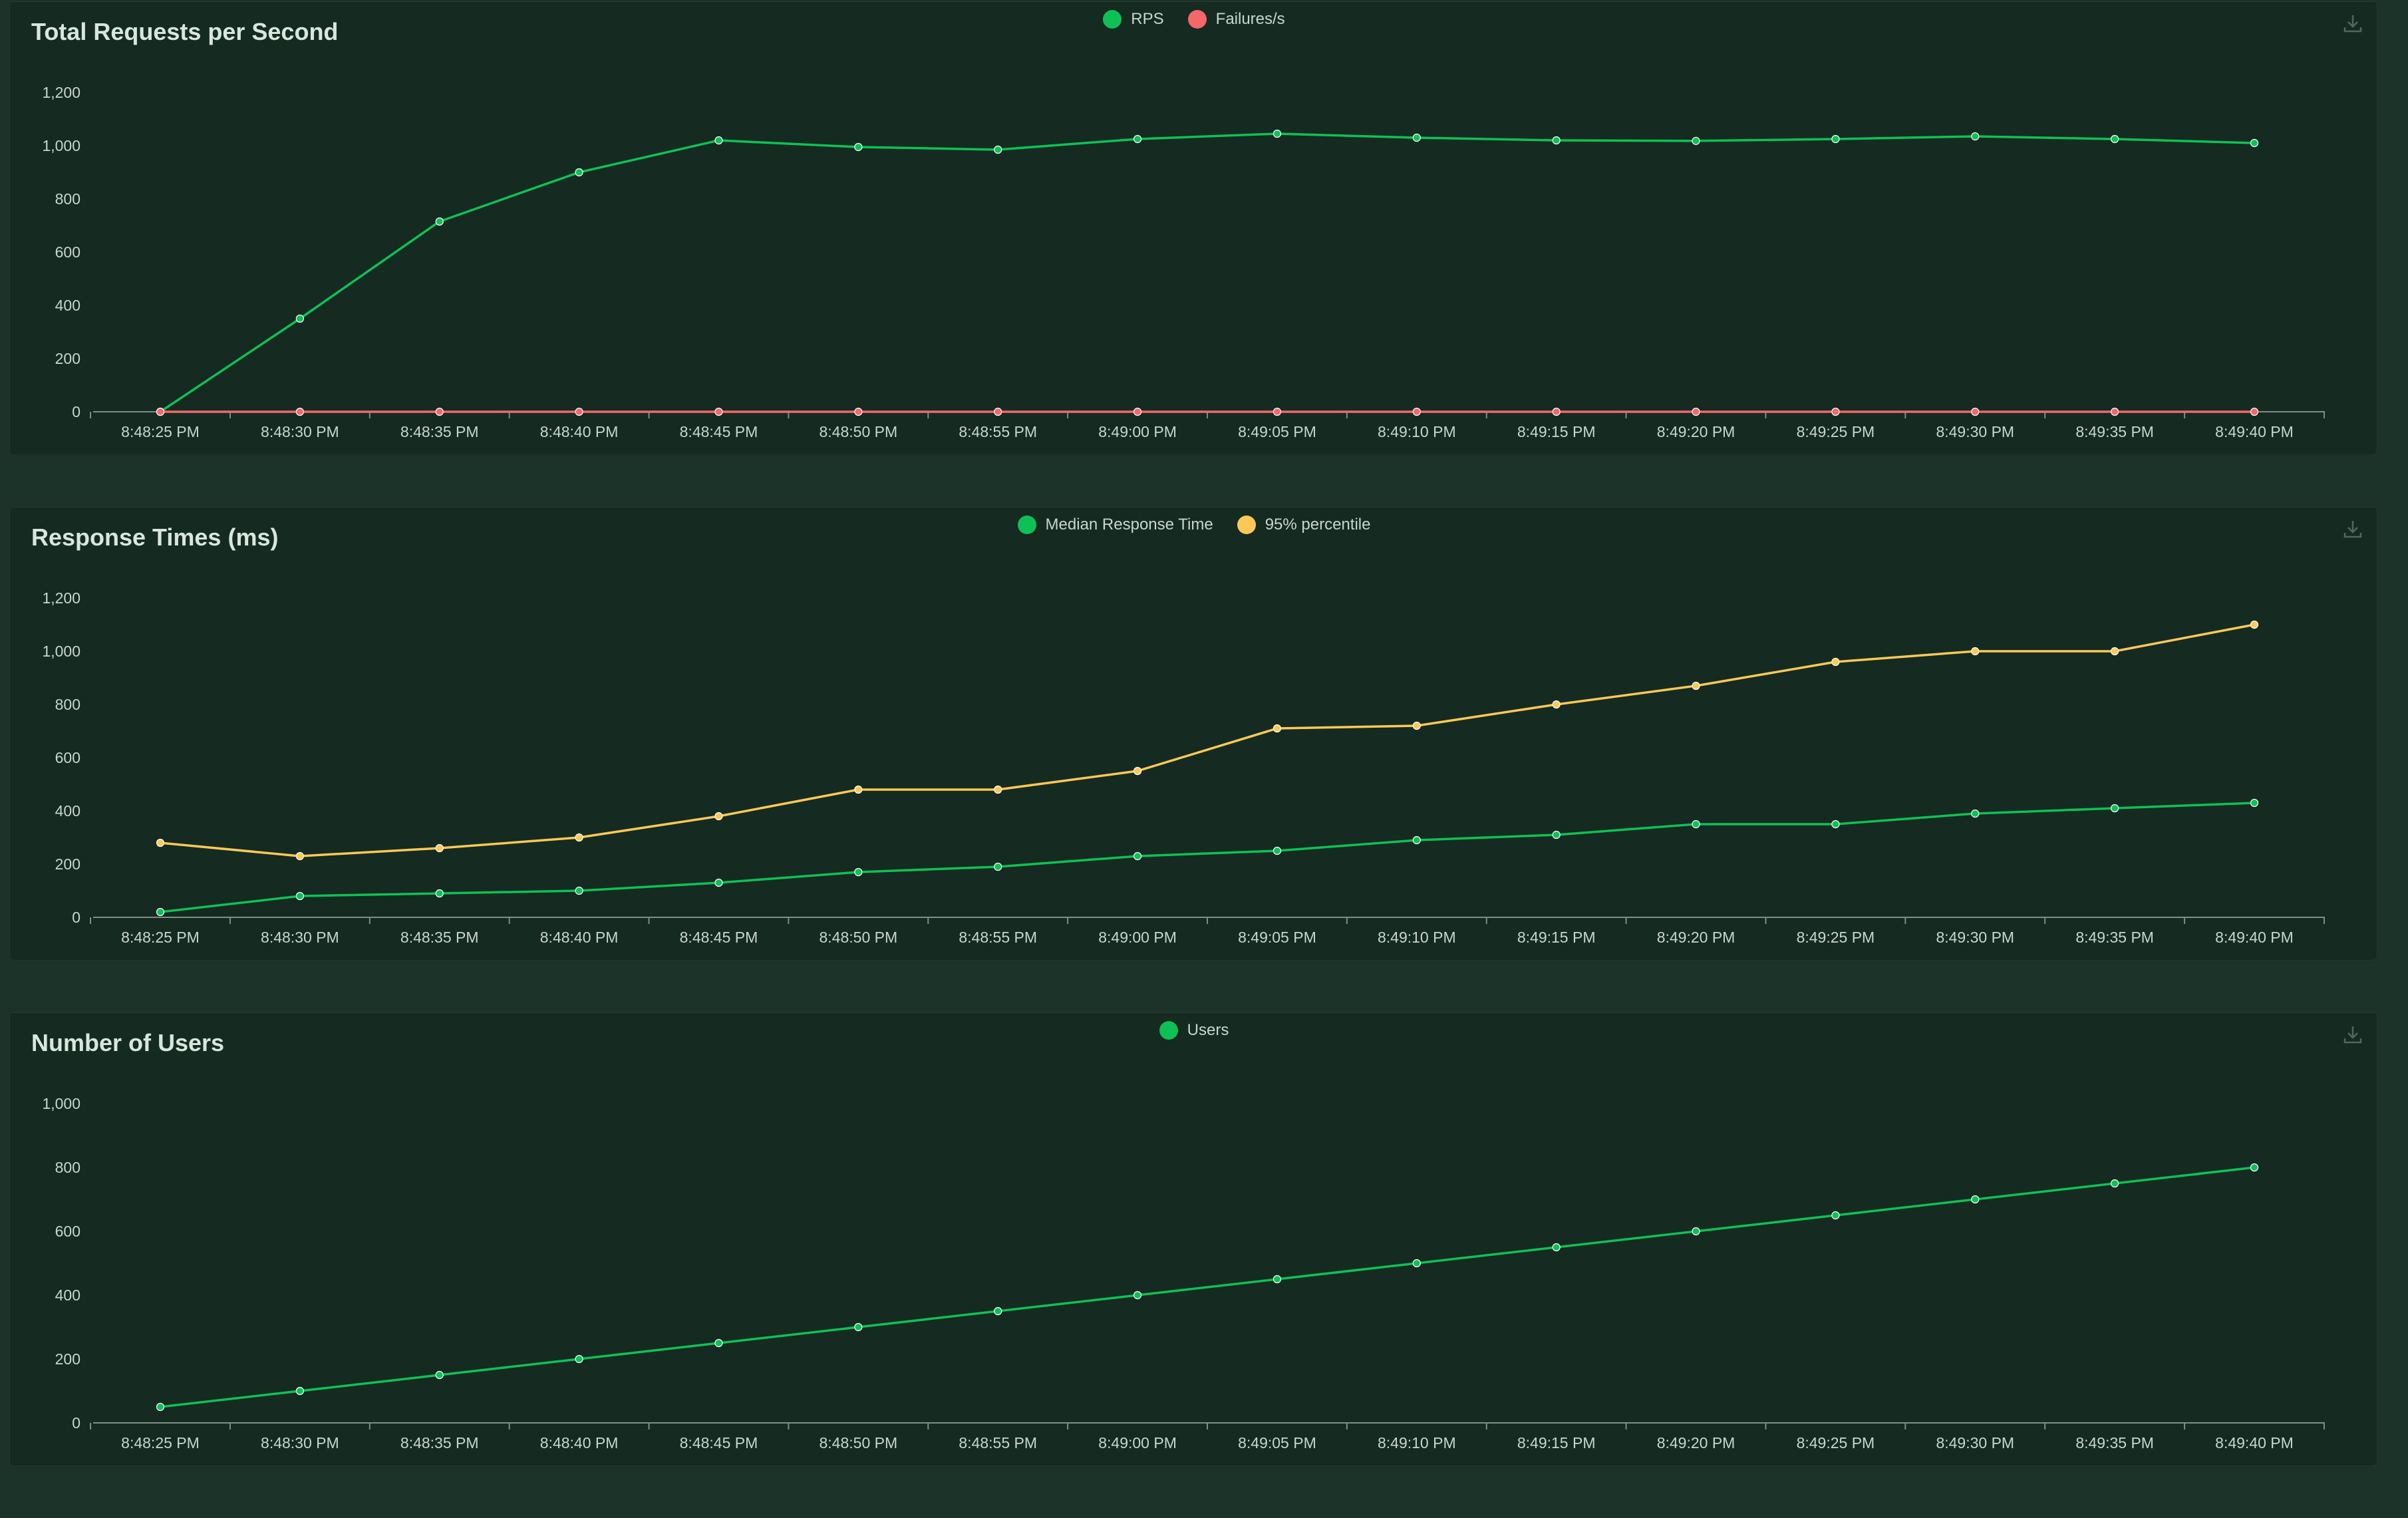  I want to click on x-tick-label: 8:49:05 PM, so click(1277, 937).